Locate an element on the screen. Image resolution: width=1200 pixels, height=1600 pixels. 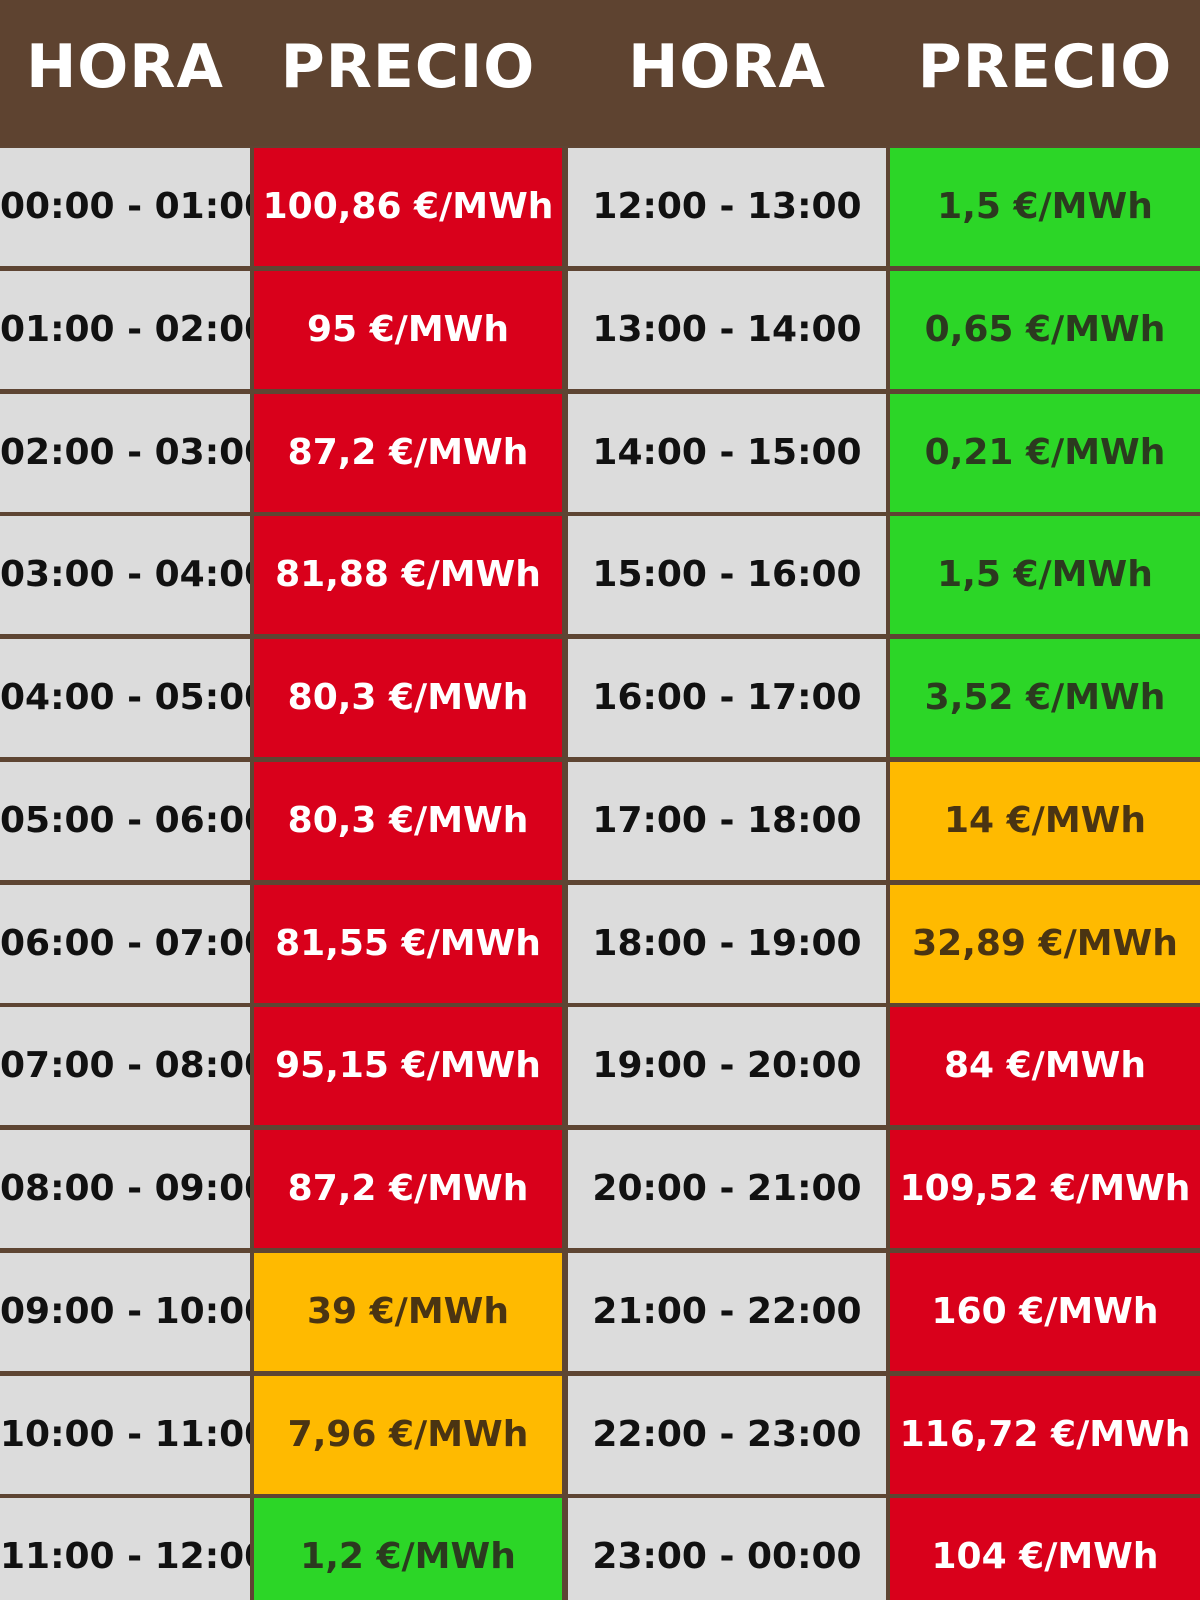
left-hora-cell: 02:00 - 03:00 is located at coordinates (125, 452).